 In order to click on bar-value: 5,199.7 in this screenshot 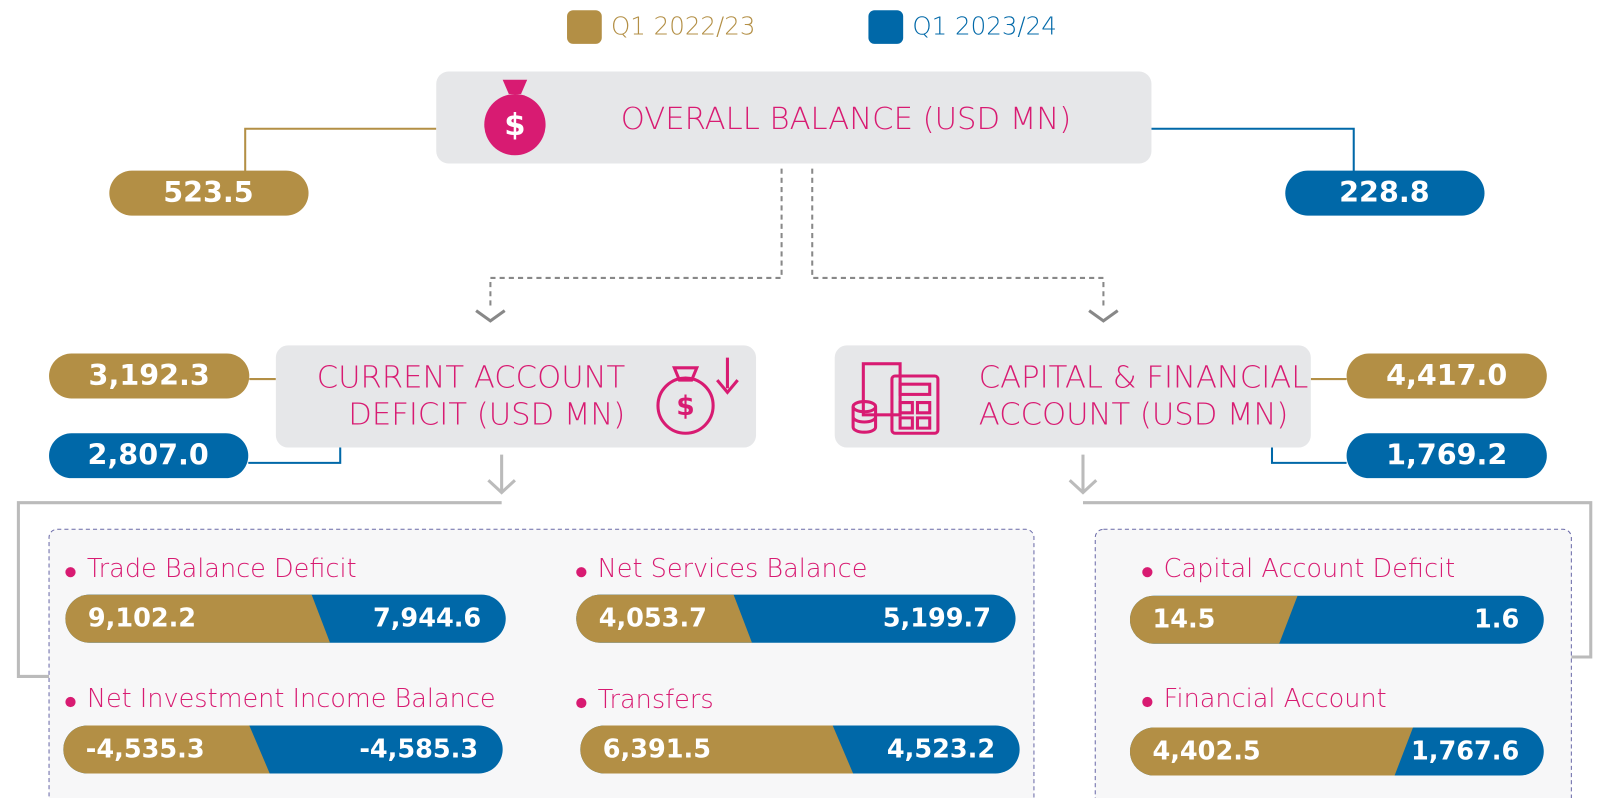, I will do `click(937, 619)`.